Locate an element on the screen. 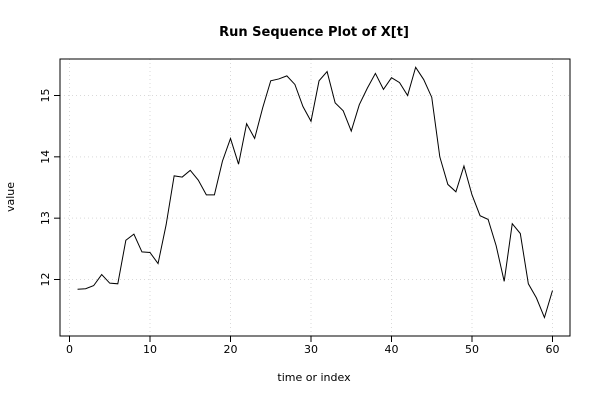  y-tick-label: 12 is located at coordinates (45, 280).